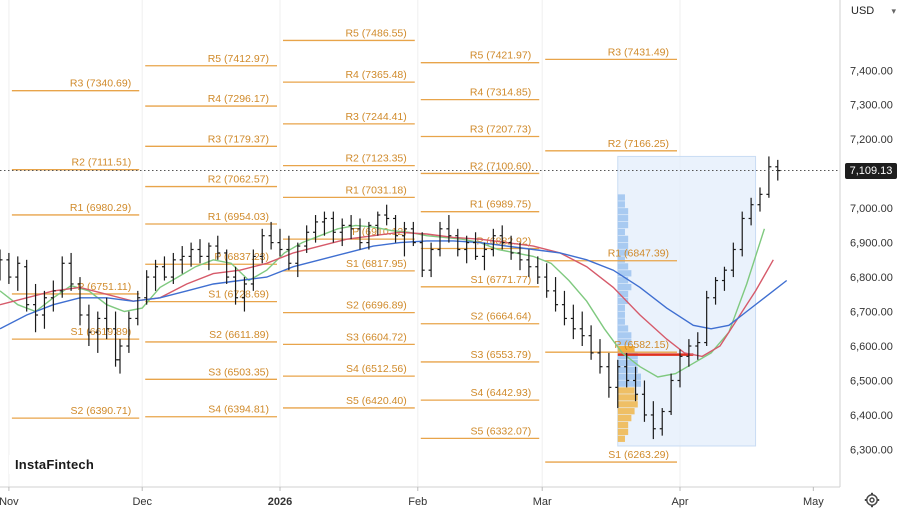 The width and height of the screenshot is (900, 510). I want to click on price-tick-label: 6,400.00, so click(871, 416).